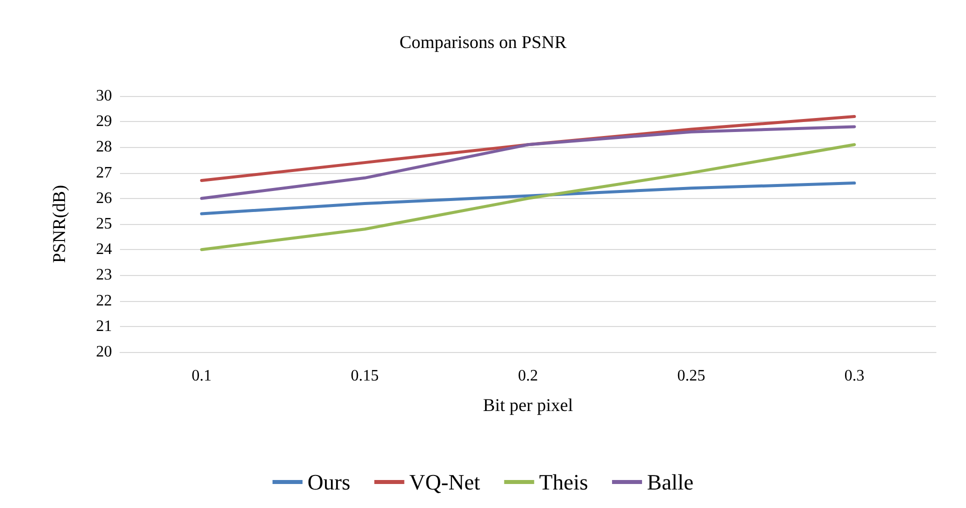 The height and width of the screenshot is (508, 966). Describe the element at coordinates (854, 376) in the screenshot. I see `x-tick-label: 0.3` at that location.